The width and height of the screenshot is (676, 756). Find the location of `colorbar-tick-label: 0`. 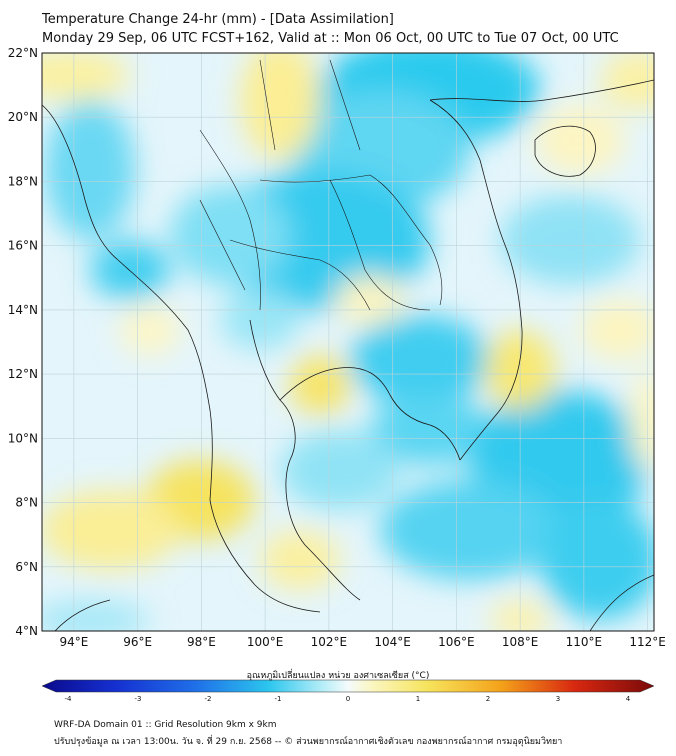

colorbar-tick-label: 0 is located at coordinates (348, 699).